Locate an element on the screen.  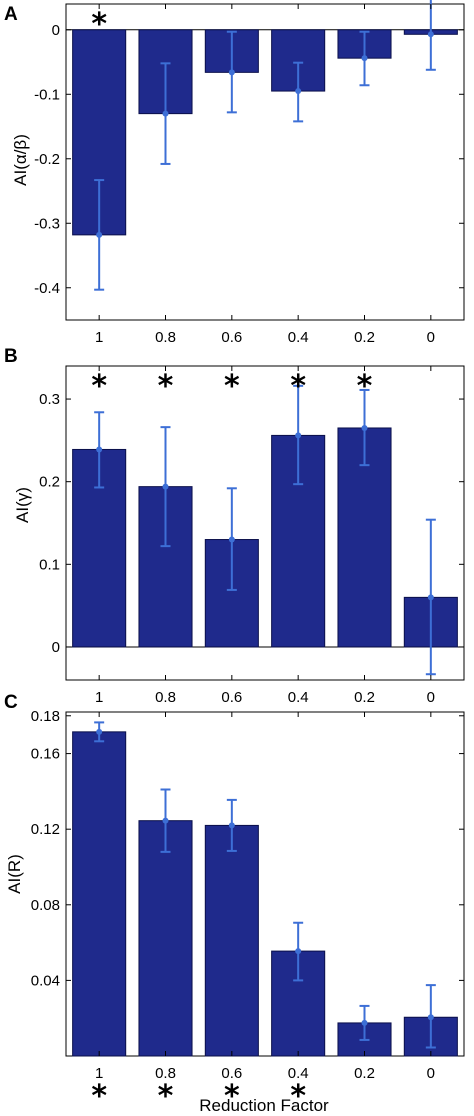
y-tick-label-c: 0.04 is located at coordinates (45, 980).